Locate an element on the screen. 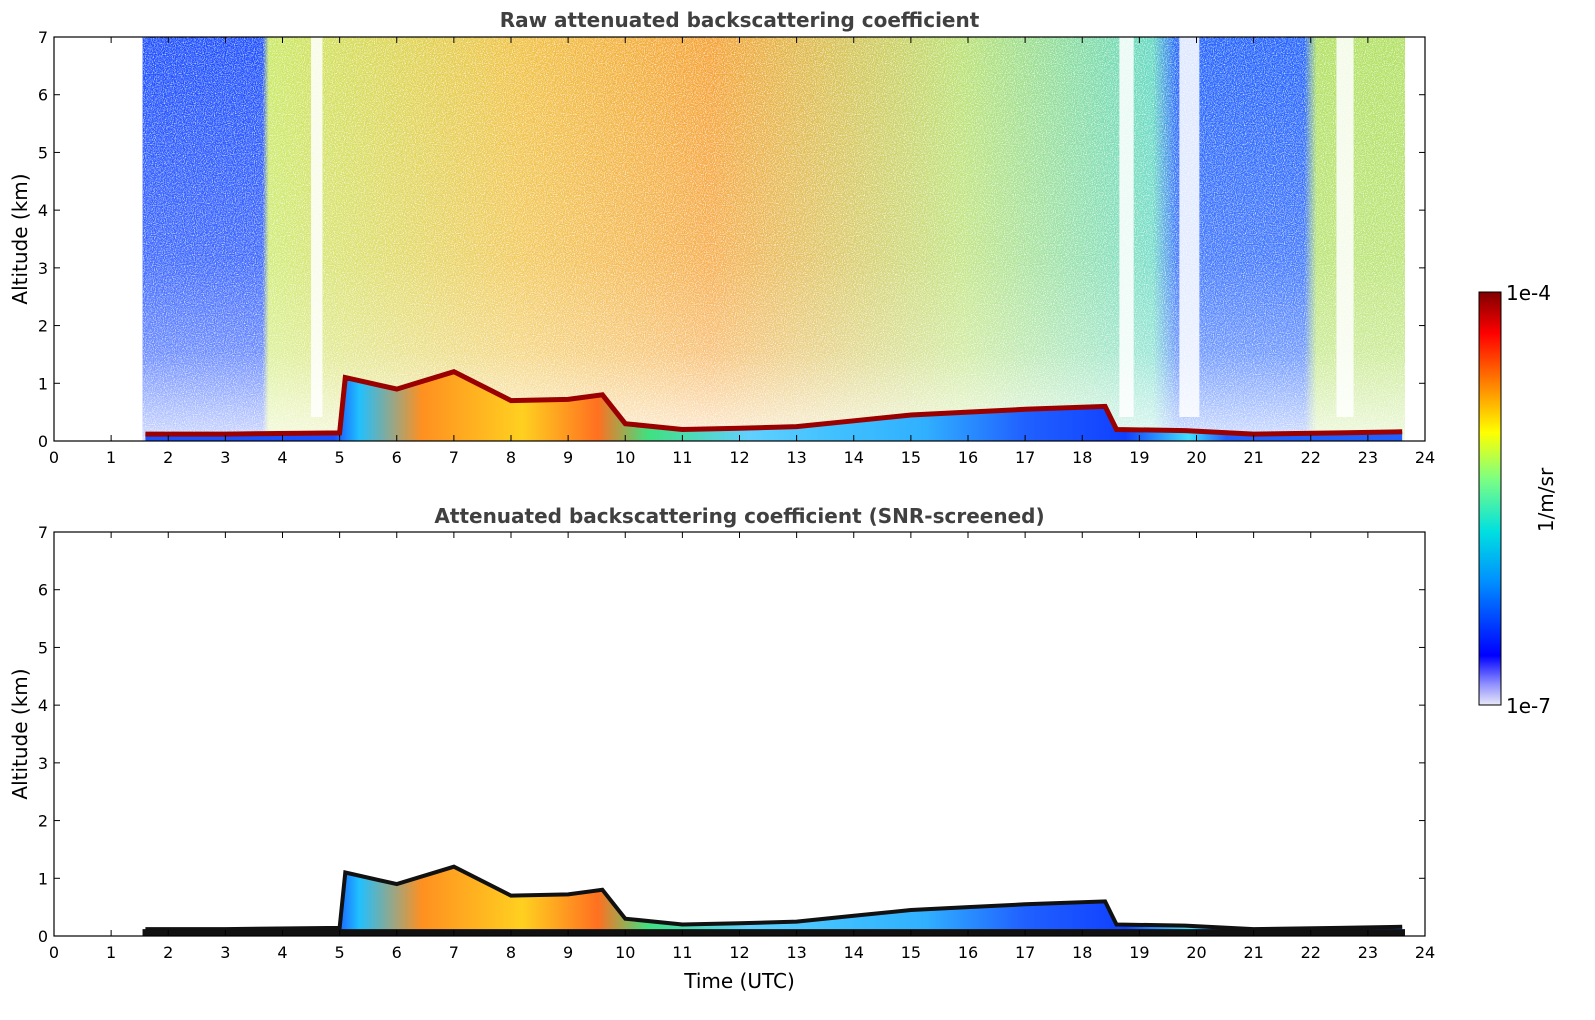 The image size is (1595, 1020). colorbar-gradient is located at coordinates (1490, 498).